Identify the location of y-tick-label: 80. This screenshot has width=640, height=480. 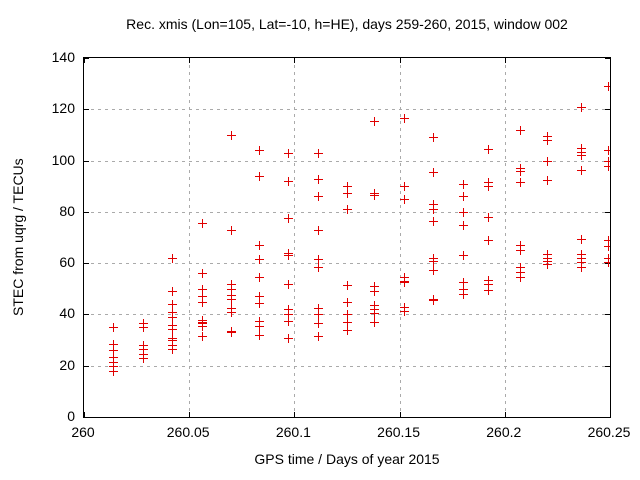
(67, 210).